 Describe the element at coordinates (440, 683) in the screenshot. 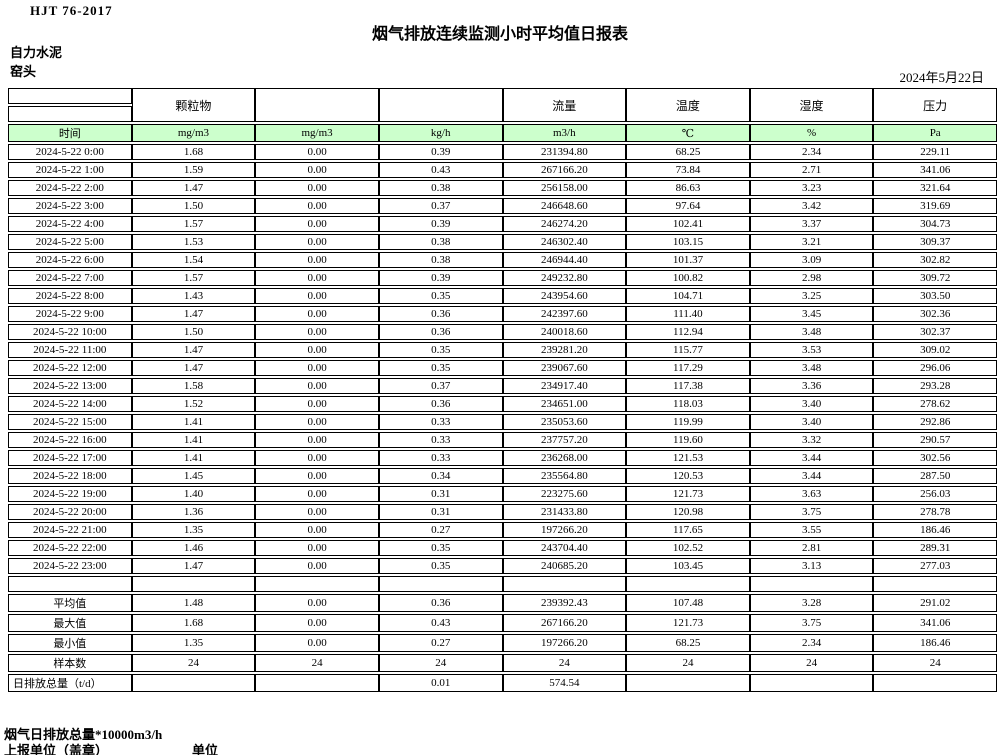

I see `daily-total-value-cell: 0.01` at that location.